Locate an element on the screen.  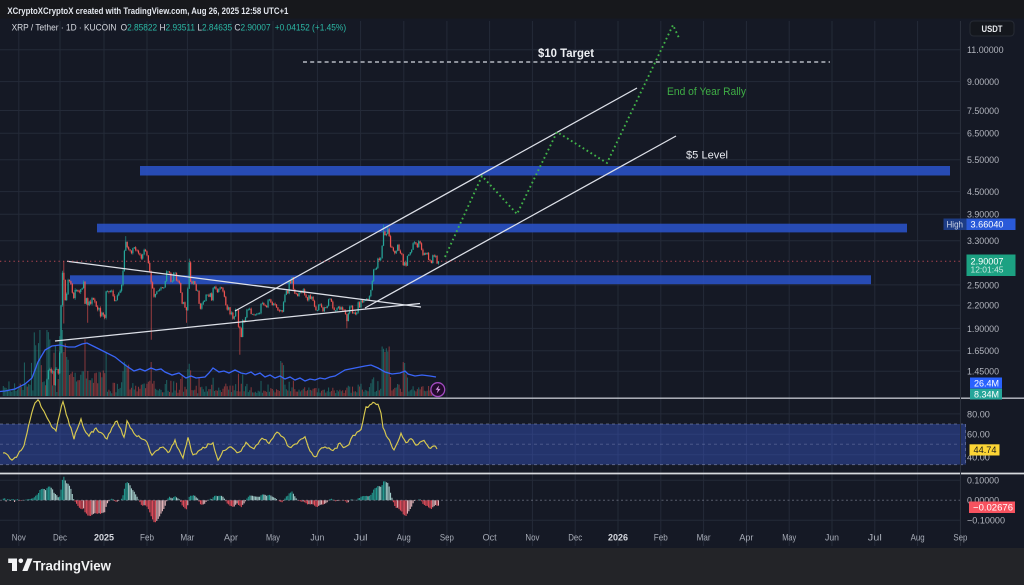
svg-text: $5 Level is located at coordinates (707, 156).